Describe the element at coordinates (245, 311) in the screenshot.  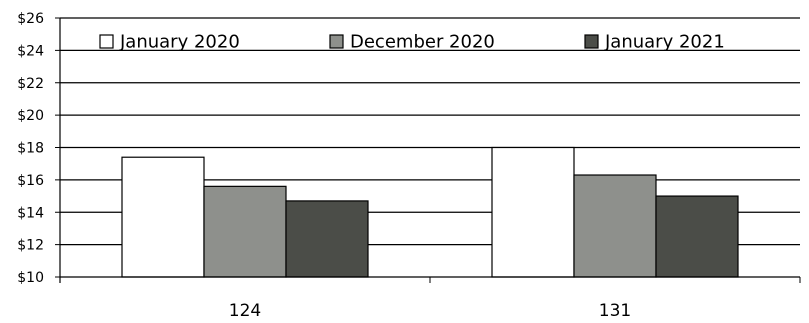
I see `x-tick-label: 124` at that location.